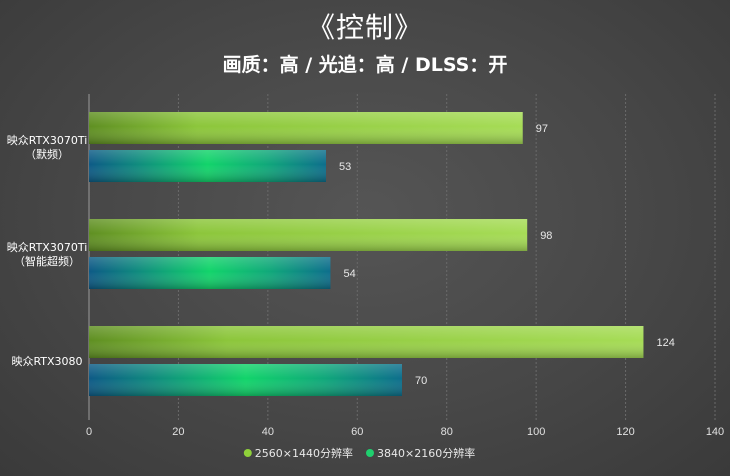 The height and width of the screenshot is (476, 730). What do you see at coordinates (426, 453) in the screenshot?
I see `legend-label: 3840×2160分辨率` at bounding box center [426, 453].